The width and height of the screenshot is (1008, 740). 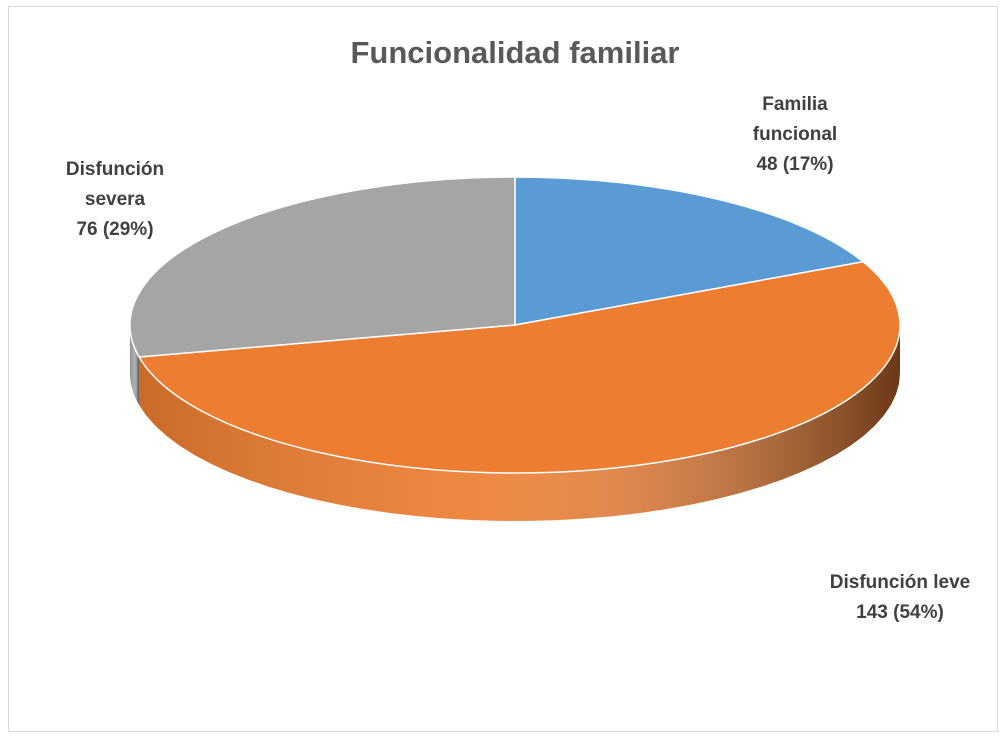 What do you see at coordinates (115, 184) in the screenshot?
I see `category-label: Disfunción severa` at bounding box center [115, 184].